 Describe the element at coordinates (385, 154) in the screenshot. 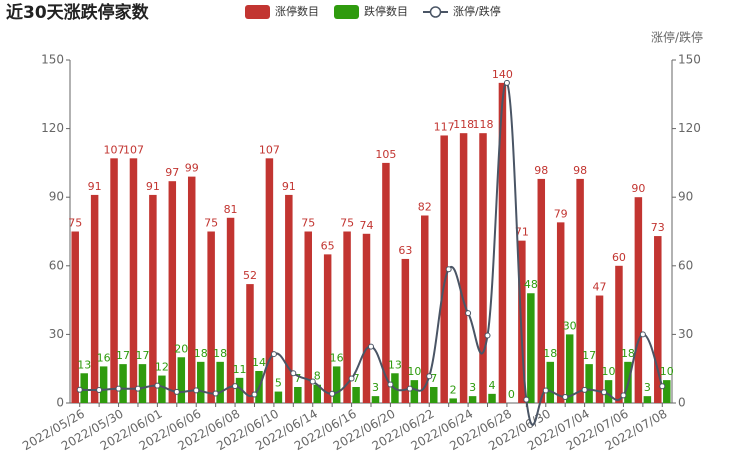

I see `value-label: 105` at that location.